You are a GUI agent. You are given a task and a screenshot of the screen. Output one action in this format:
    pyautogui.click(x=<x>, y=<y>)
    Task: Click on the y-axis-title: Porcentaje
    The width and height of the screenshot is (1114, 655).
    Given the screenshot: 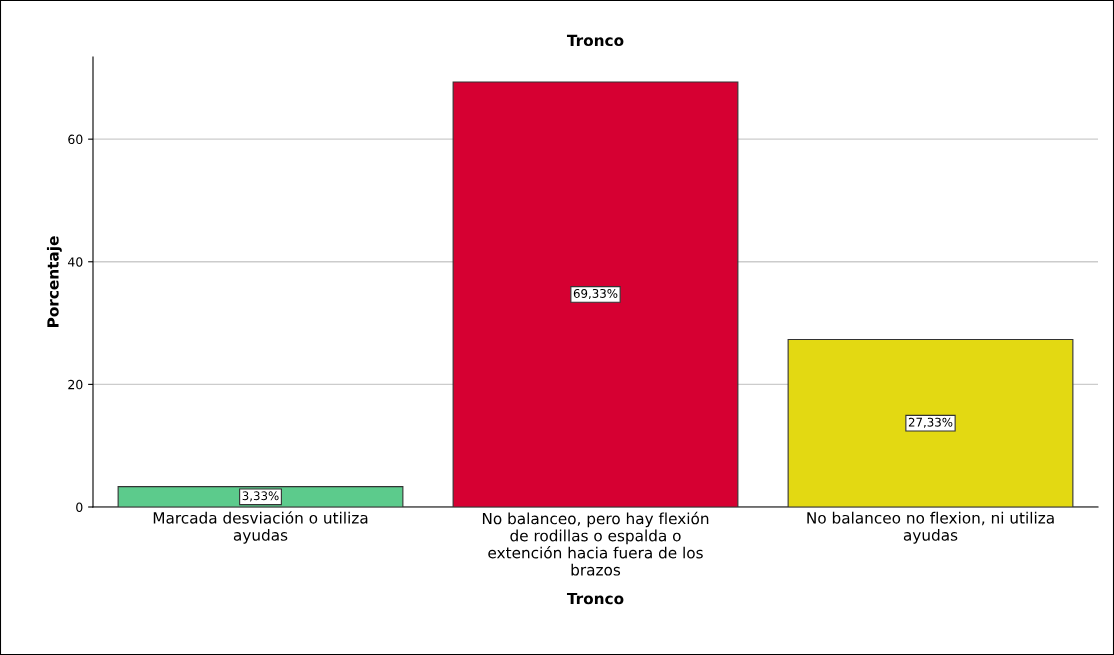 What is the action you would take?
    pyautogui.click(x=54, y=281)
    